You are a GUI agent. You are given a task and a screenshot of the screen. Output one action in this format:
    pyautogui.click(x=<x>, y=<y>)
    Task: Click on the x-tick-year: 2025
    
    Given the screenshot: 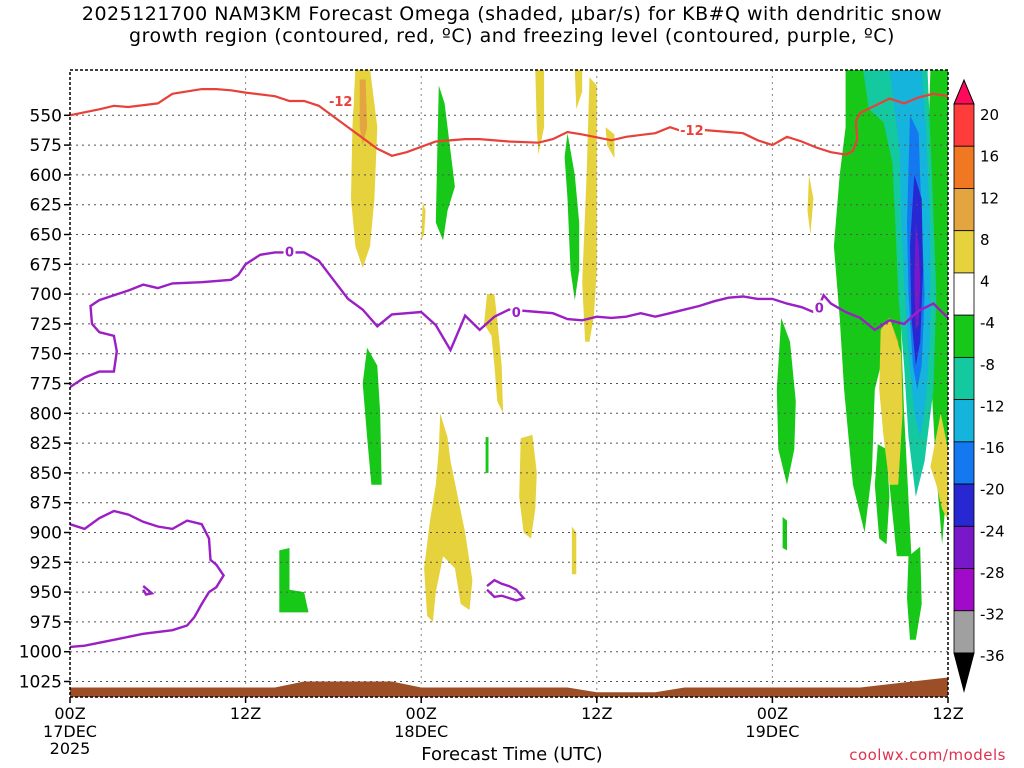 What is the action you would take?
    pyautogui.click(x=70, y=748)
    